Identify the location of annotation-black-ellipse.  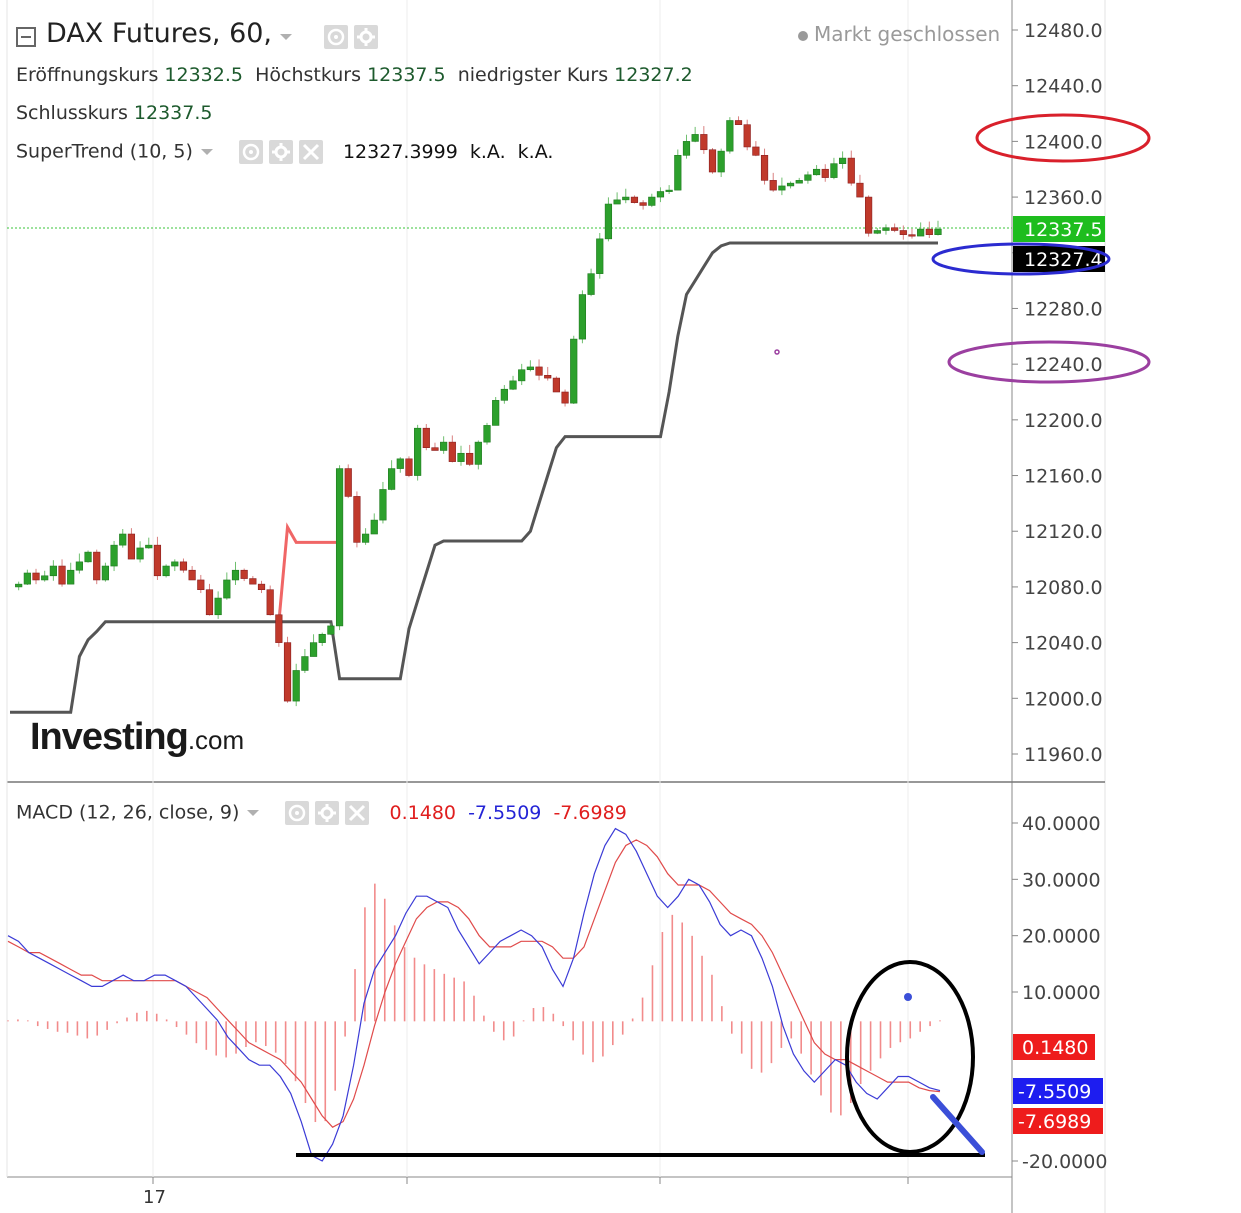
(910, 1057).